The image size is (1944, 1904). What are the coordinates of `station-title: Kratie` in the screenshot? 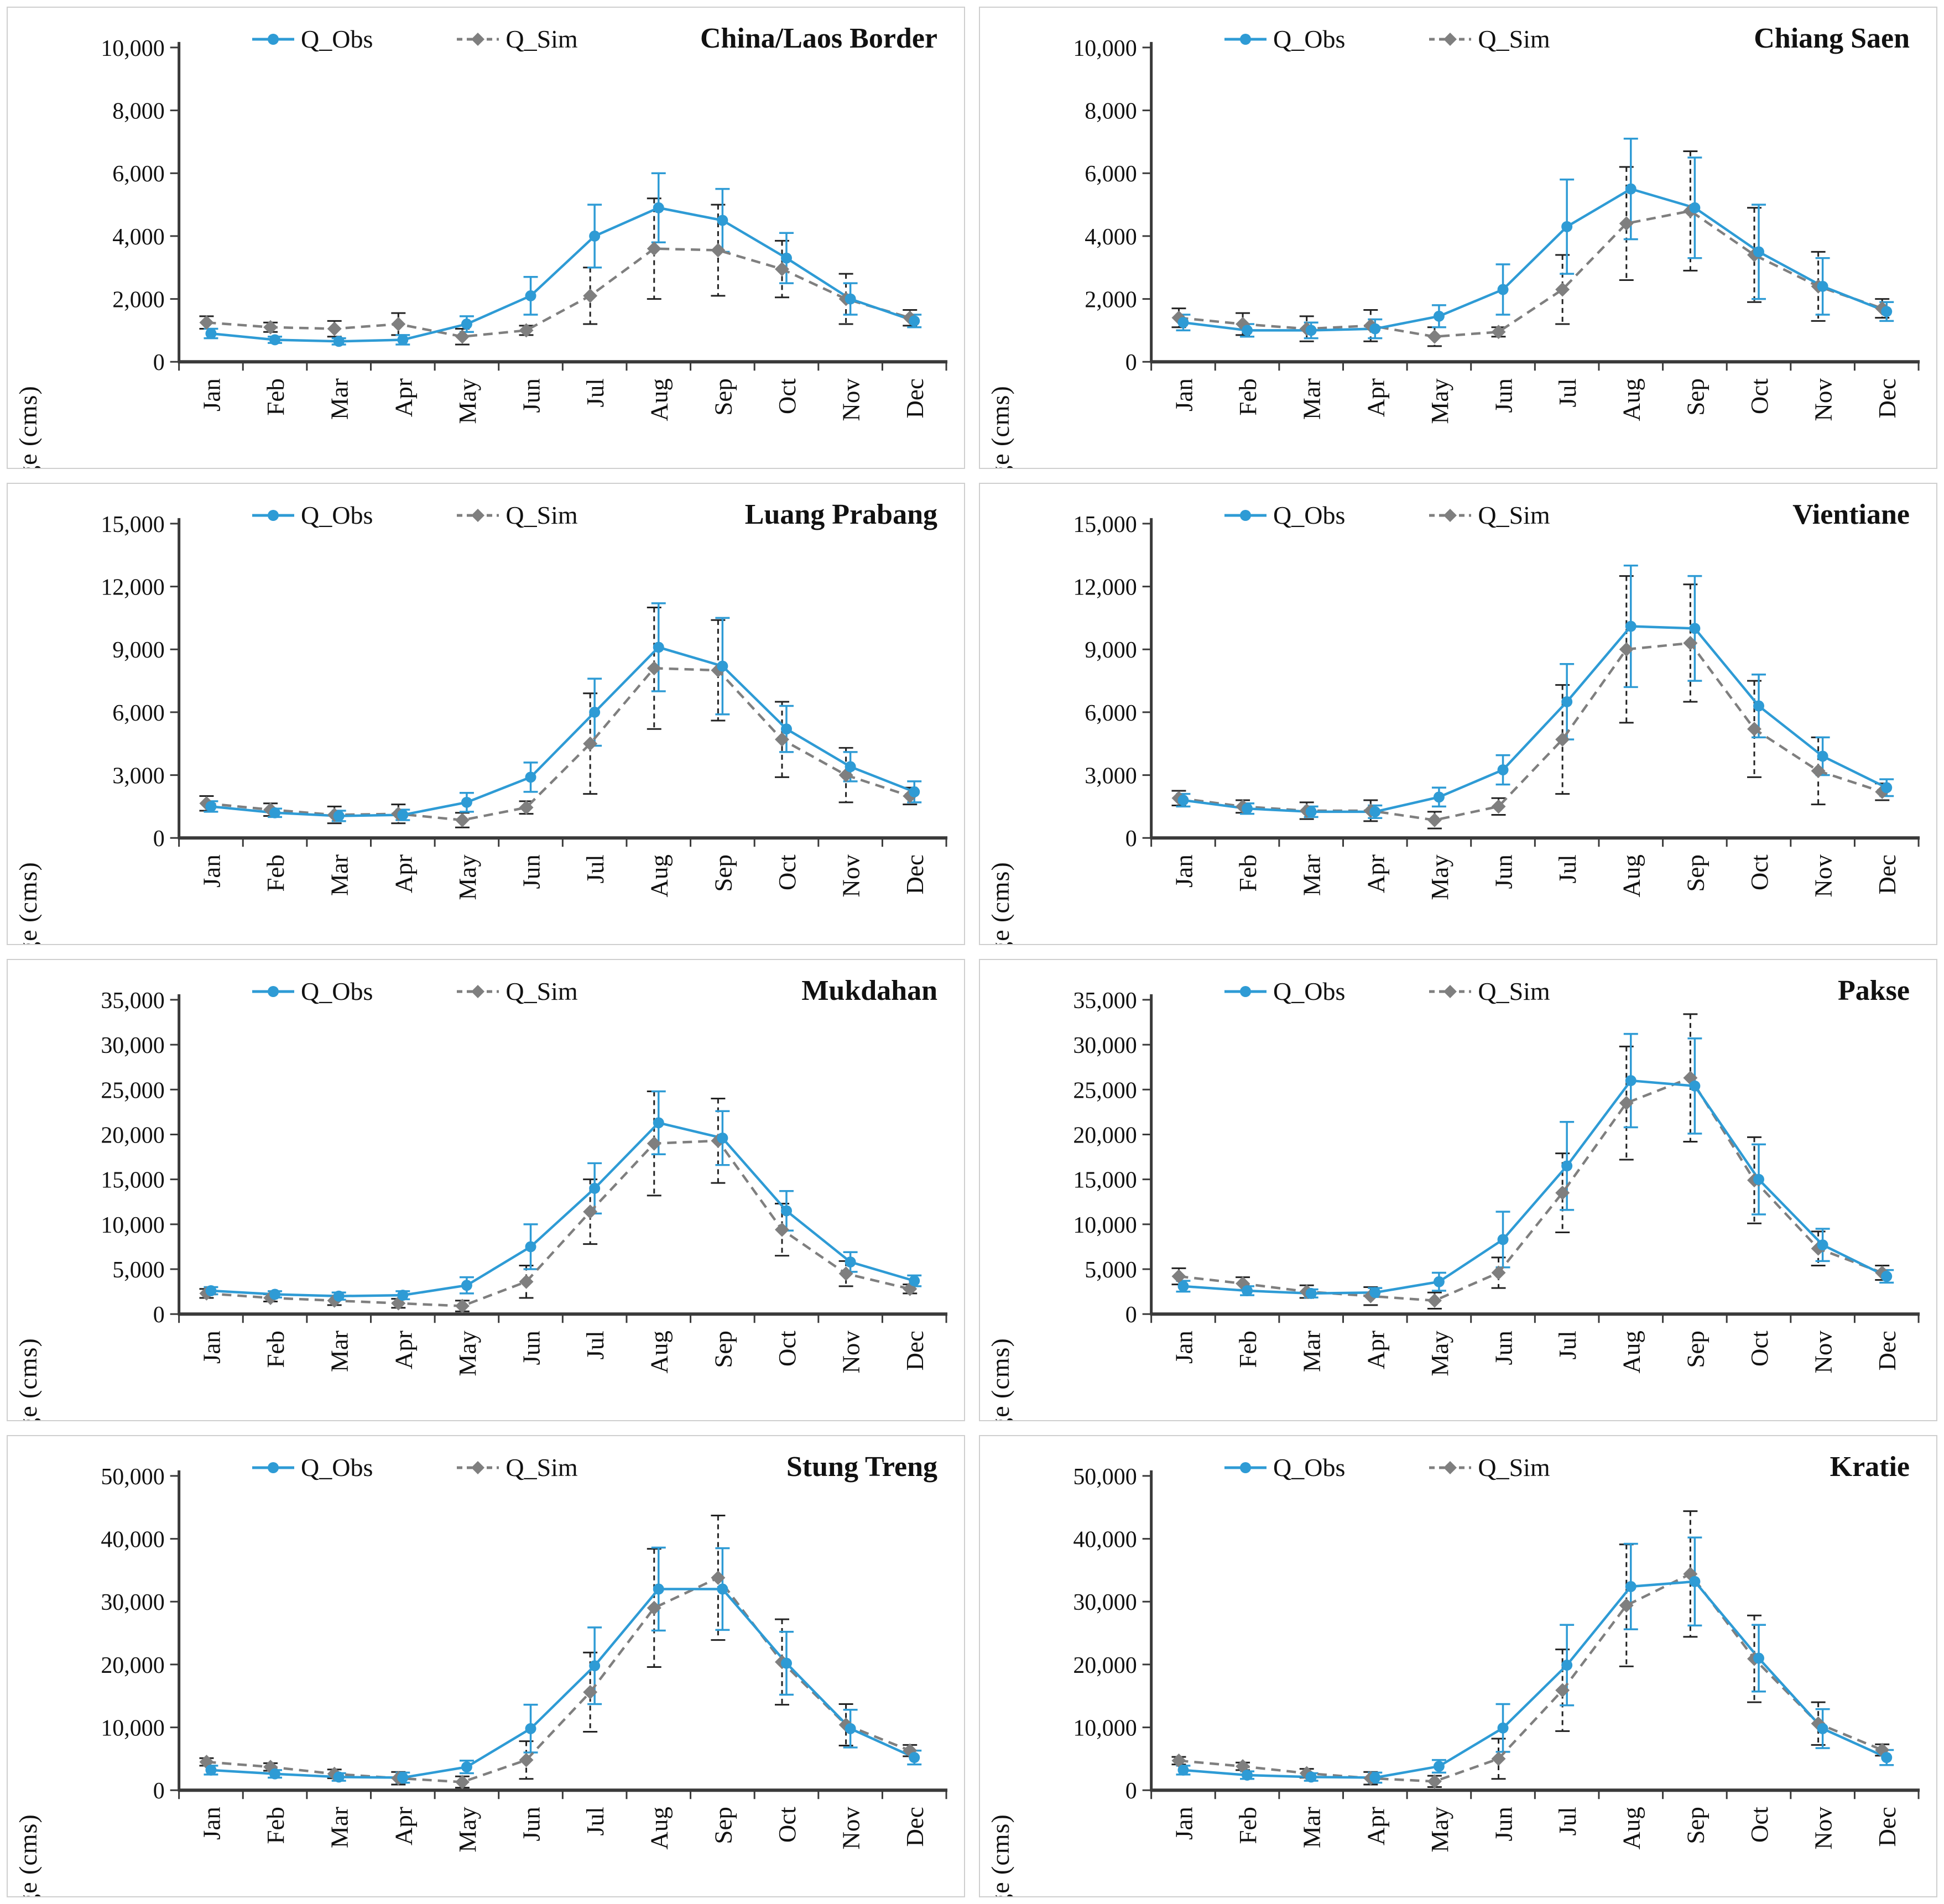 It's located at (1870, 1467).